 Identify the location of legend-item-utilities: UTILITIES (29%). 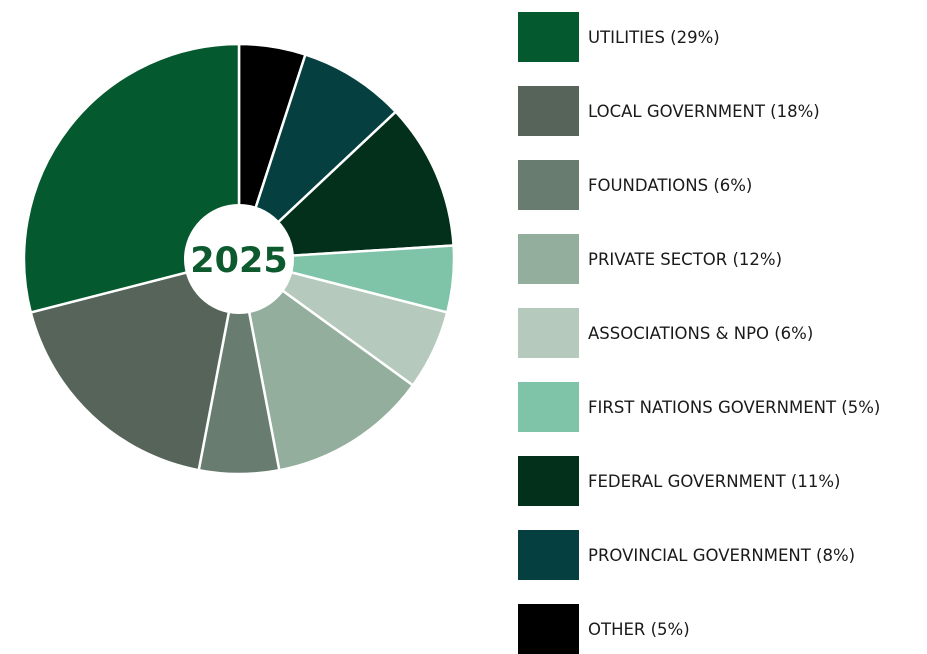
(619, 37).